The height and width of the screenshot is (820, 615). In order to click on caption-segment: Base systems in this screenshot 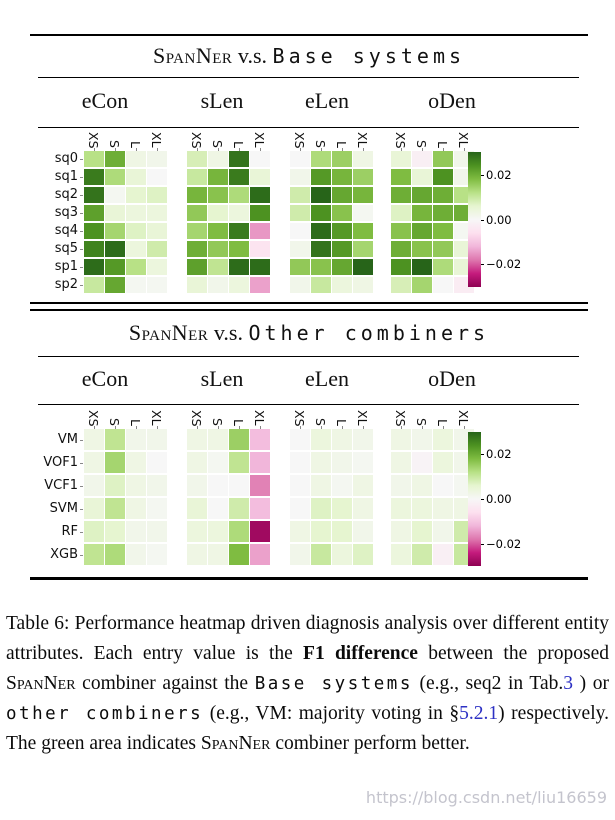, I will do `click(333, 683)`.